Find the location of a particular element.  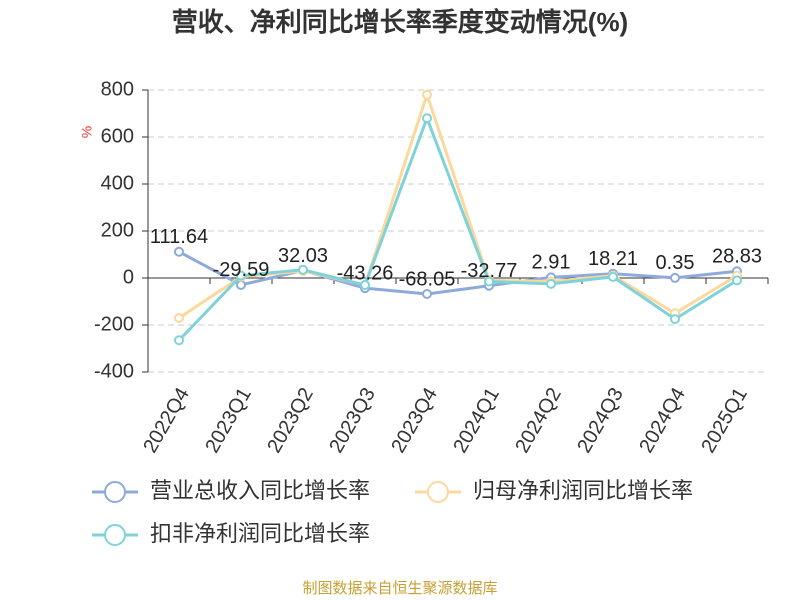

y-tick-label: 400 is located at coordinates (117, 183).